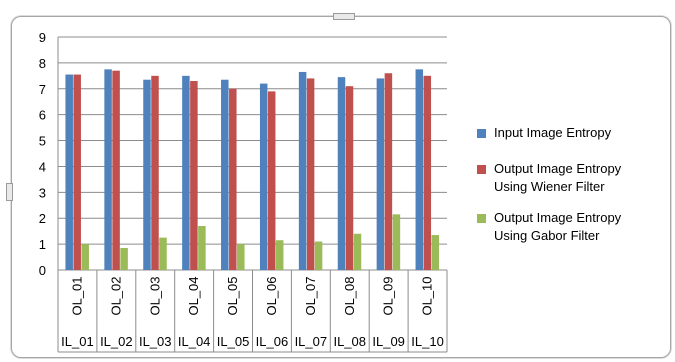 This screenshot has height=362, width=675. I want to click on legend-item-wiener-entropy: Output Image Entropy Using Wiener Filter, so click(572, 178).